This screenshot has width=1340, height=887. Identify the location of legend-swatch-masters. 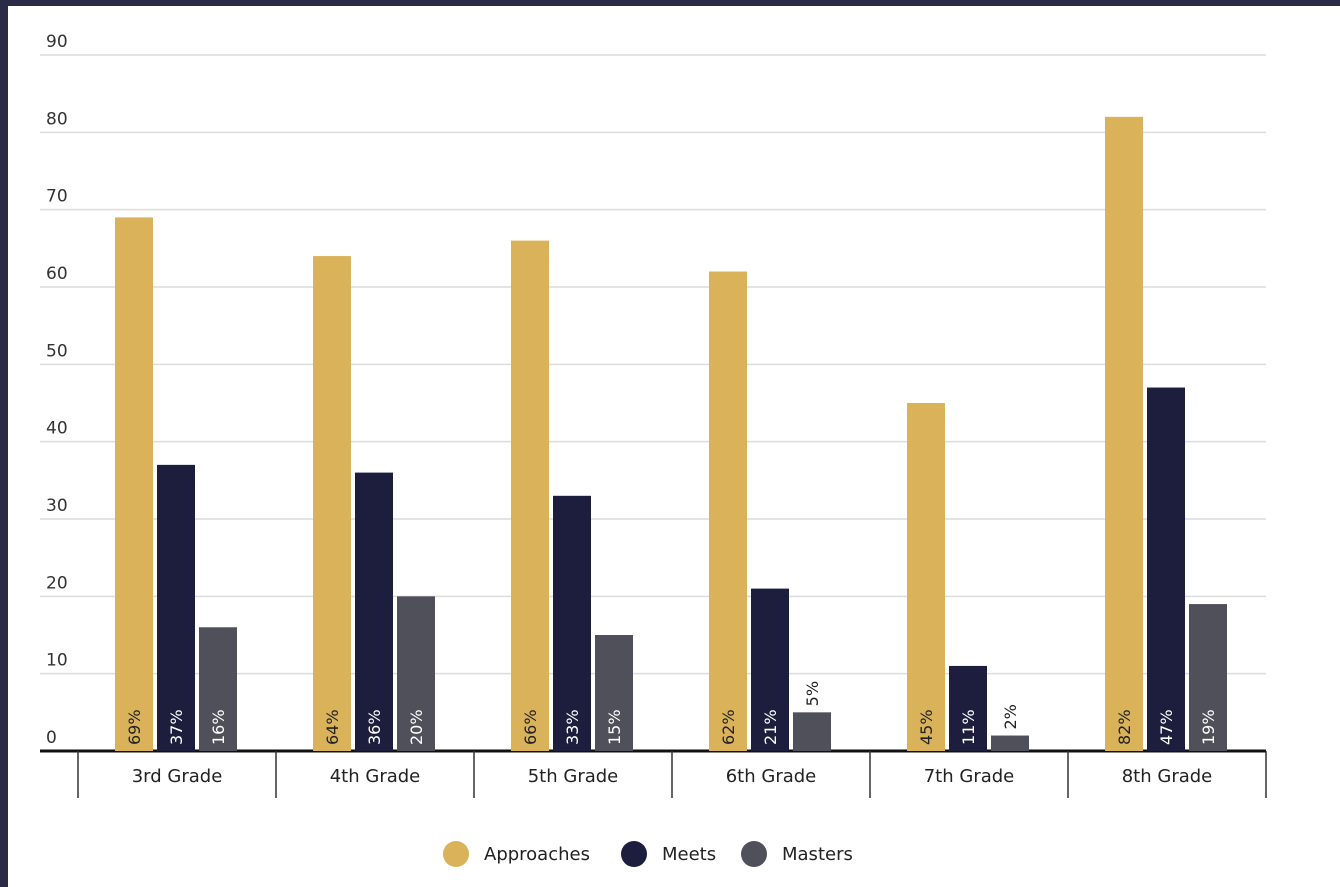
(754, 854).